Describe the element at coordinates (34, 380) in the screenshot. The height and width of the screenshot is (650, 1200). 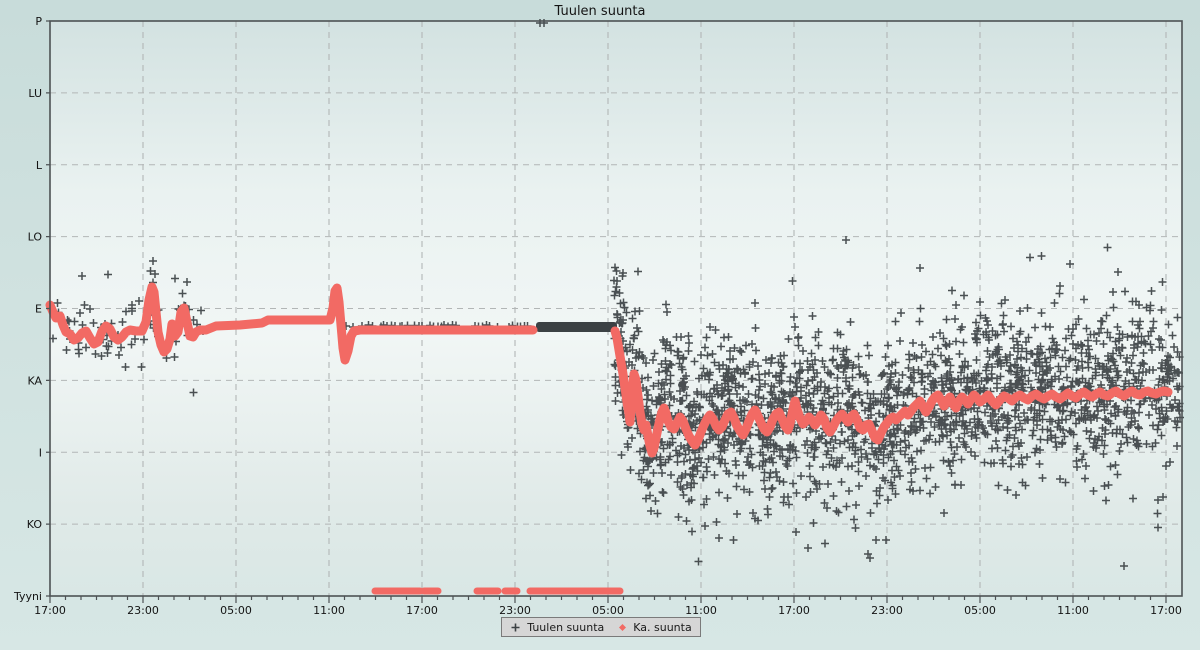
I see `y-axis-label: KA` at that location.